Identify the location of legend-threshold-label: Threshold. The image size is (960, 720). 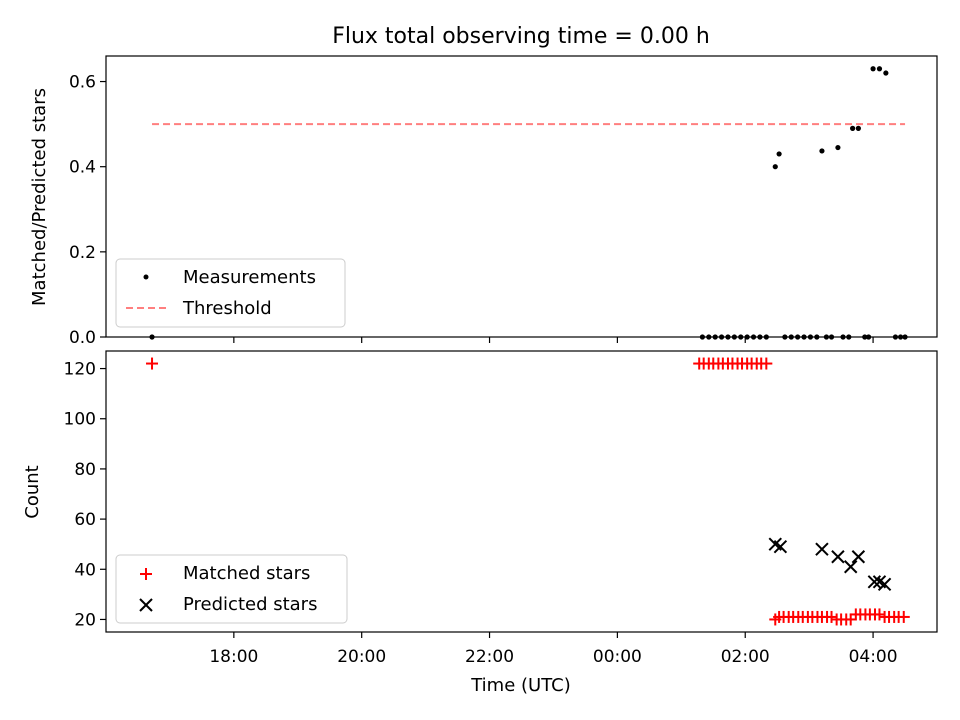
(227, 308).